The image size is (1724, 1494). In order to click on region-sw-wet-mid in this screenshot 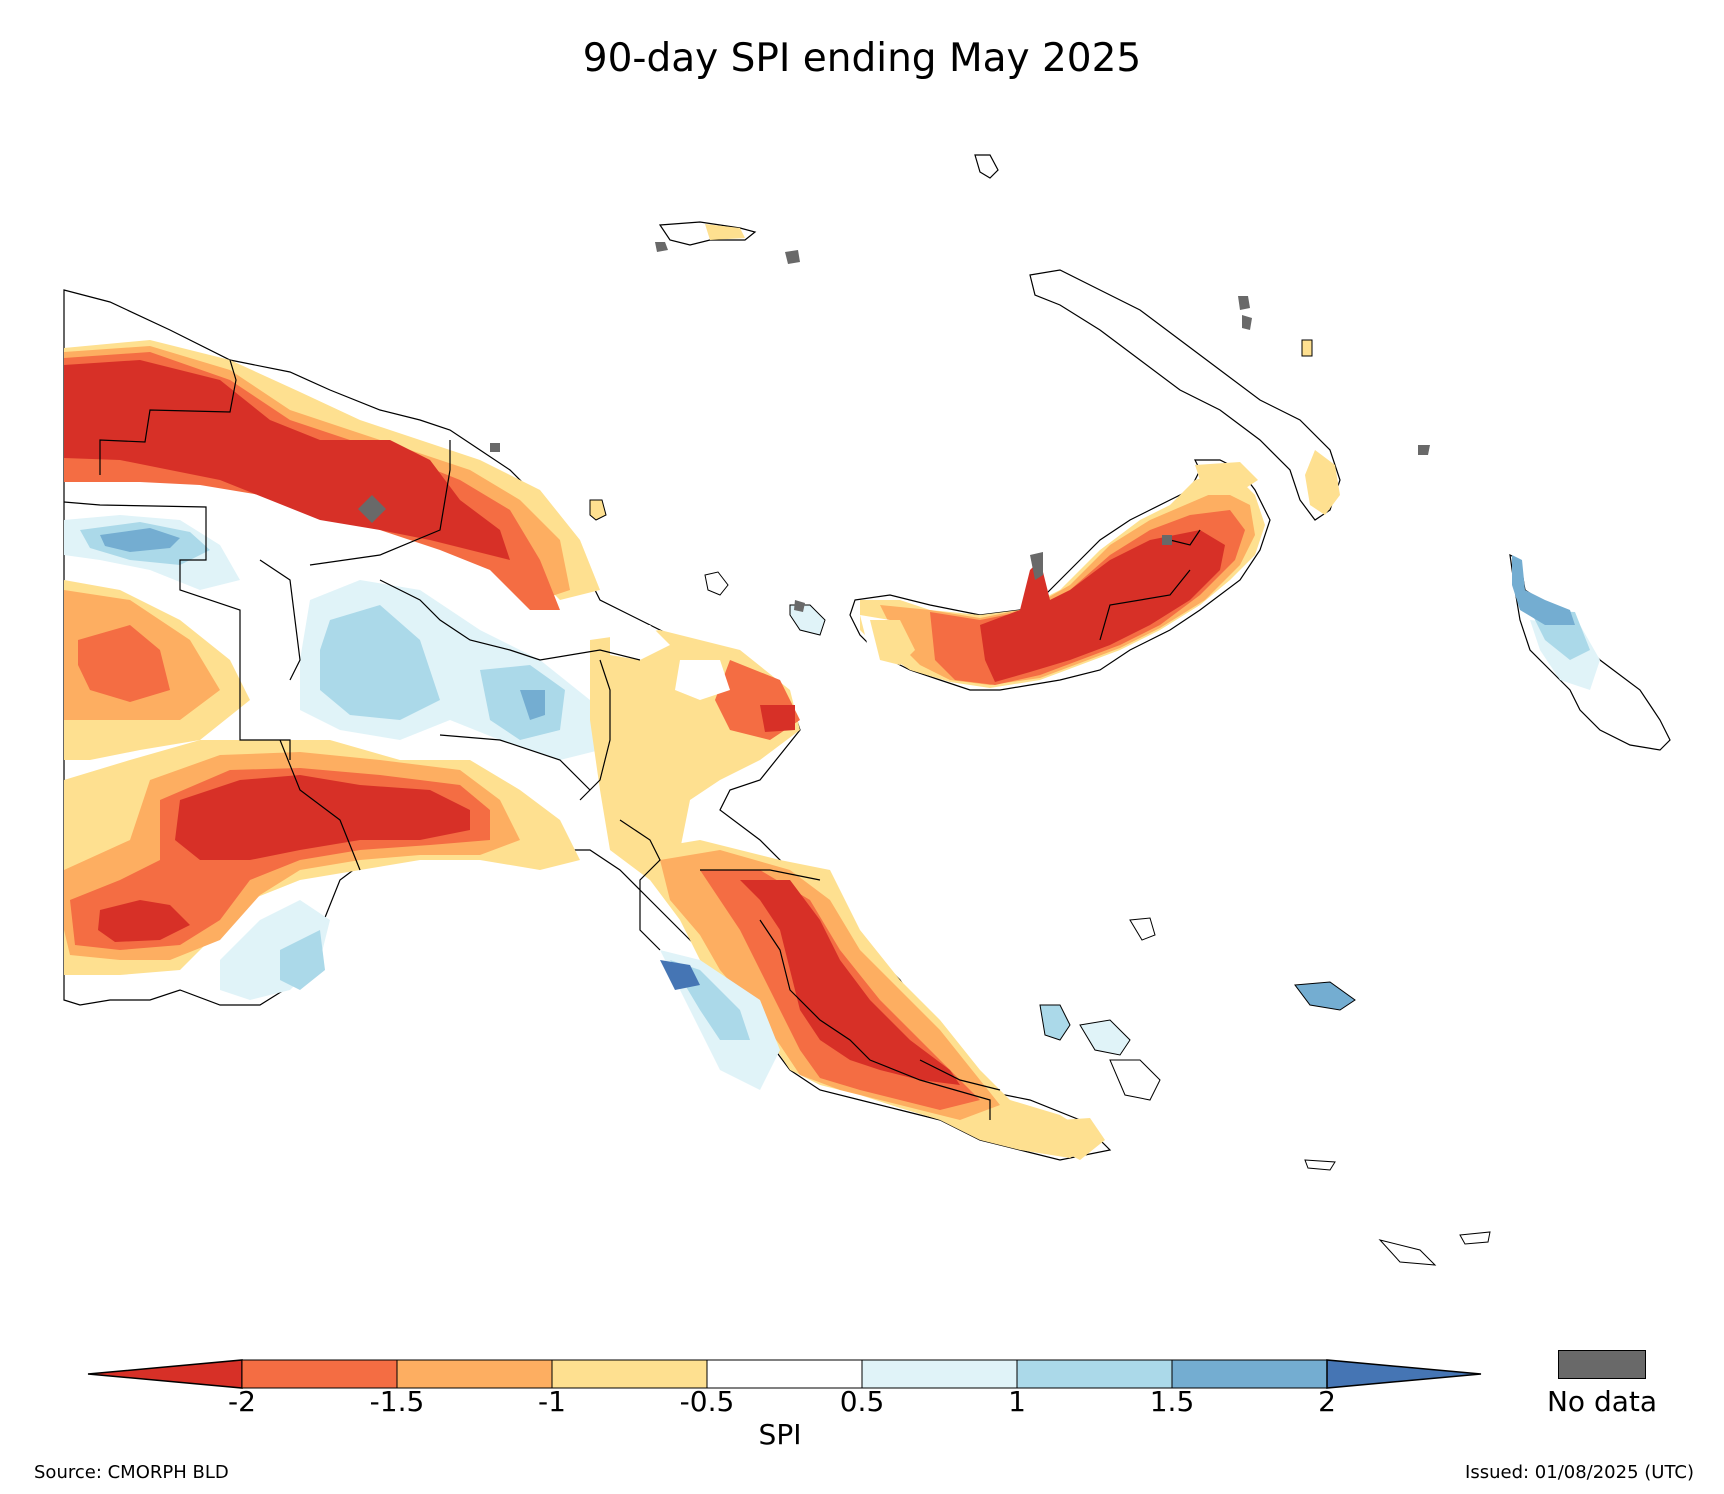, I will do `click(302, 960)`.